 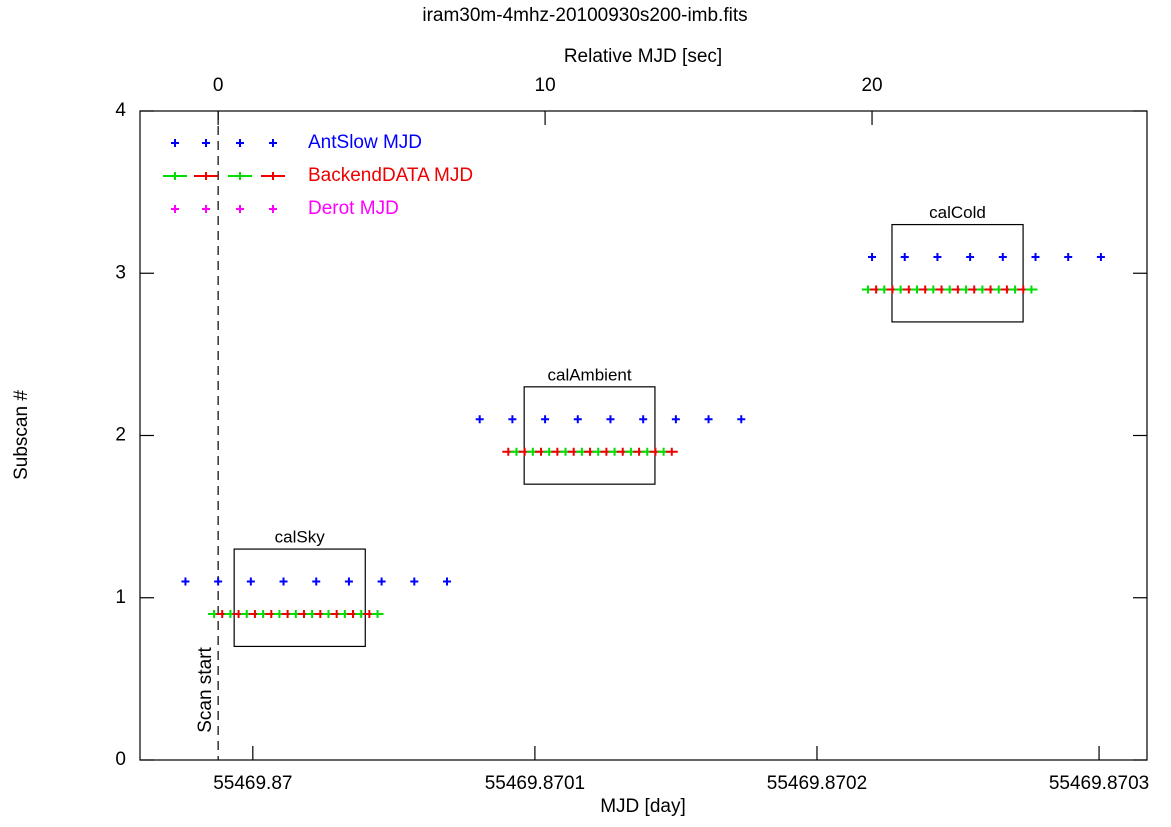 What do you see at coordinates (120, 759) in the screenshot?
I see `y-tick-label: 0` at bounding box center [120, 759].